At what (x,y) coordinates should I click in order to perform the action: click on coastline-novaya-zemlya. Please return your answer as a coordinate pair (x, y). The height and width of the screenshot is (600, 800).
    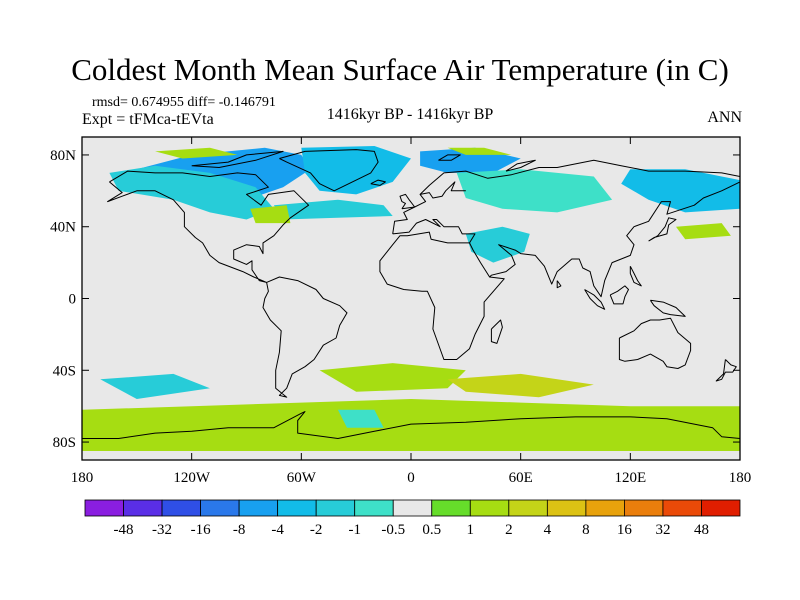
    Looking at the image, I should click on (520, 165).